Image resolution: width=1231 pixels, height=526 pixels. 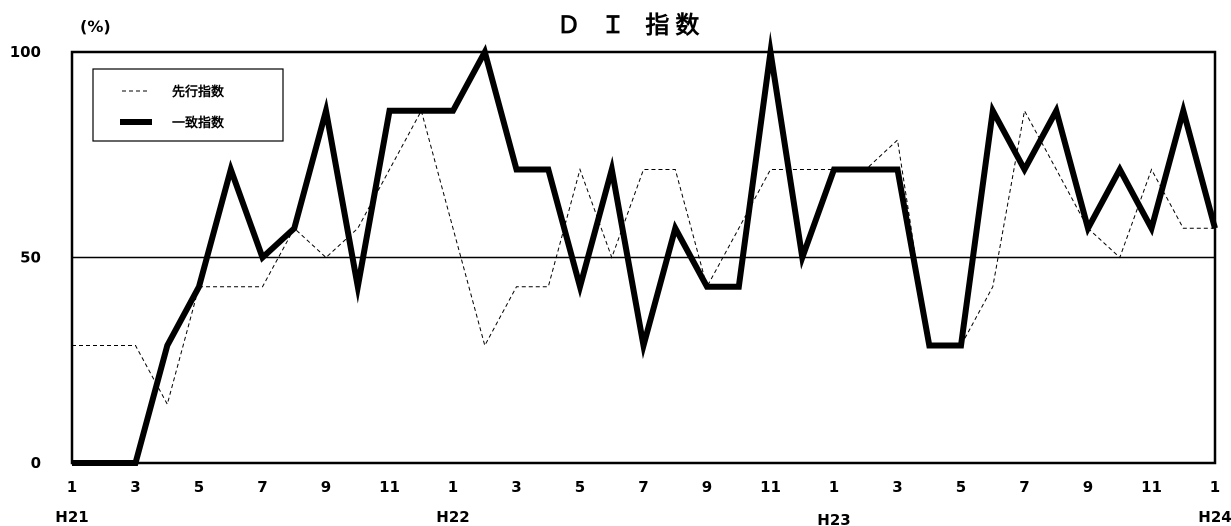 I want to click on era-labels: H21 H22 H23 H24, so click(x=643, y=517).